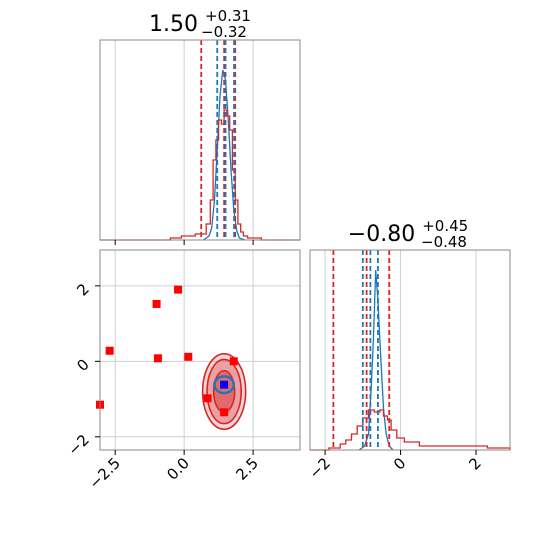 Image resolution: width=550 pixels, height=550 pixels. Describe the element at coordinates (400, 350) in the screenshot. I see `histogram-y-grid` at that location.